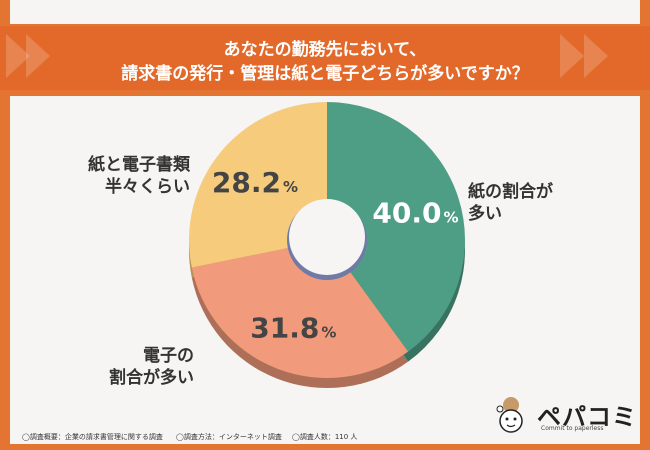 The height and width of the screenshot is (450, 650). I want to click on slice-paper-value: 40.0%, so click(415, 212).